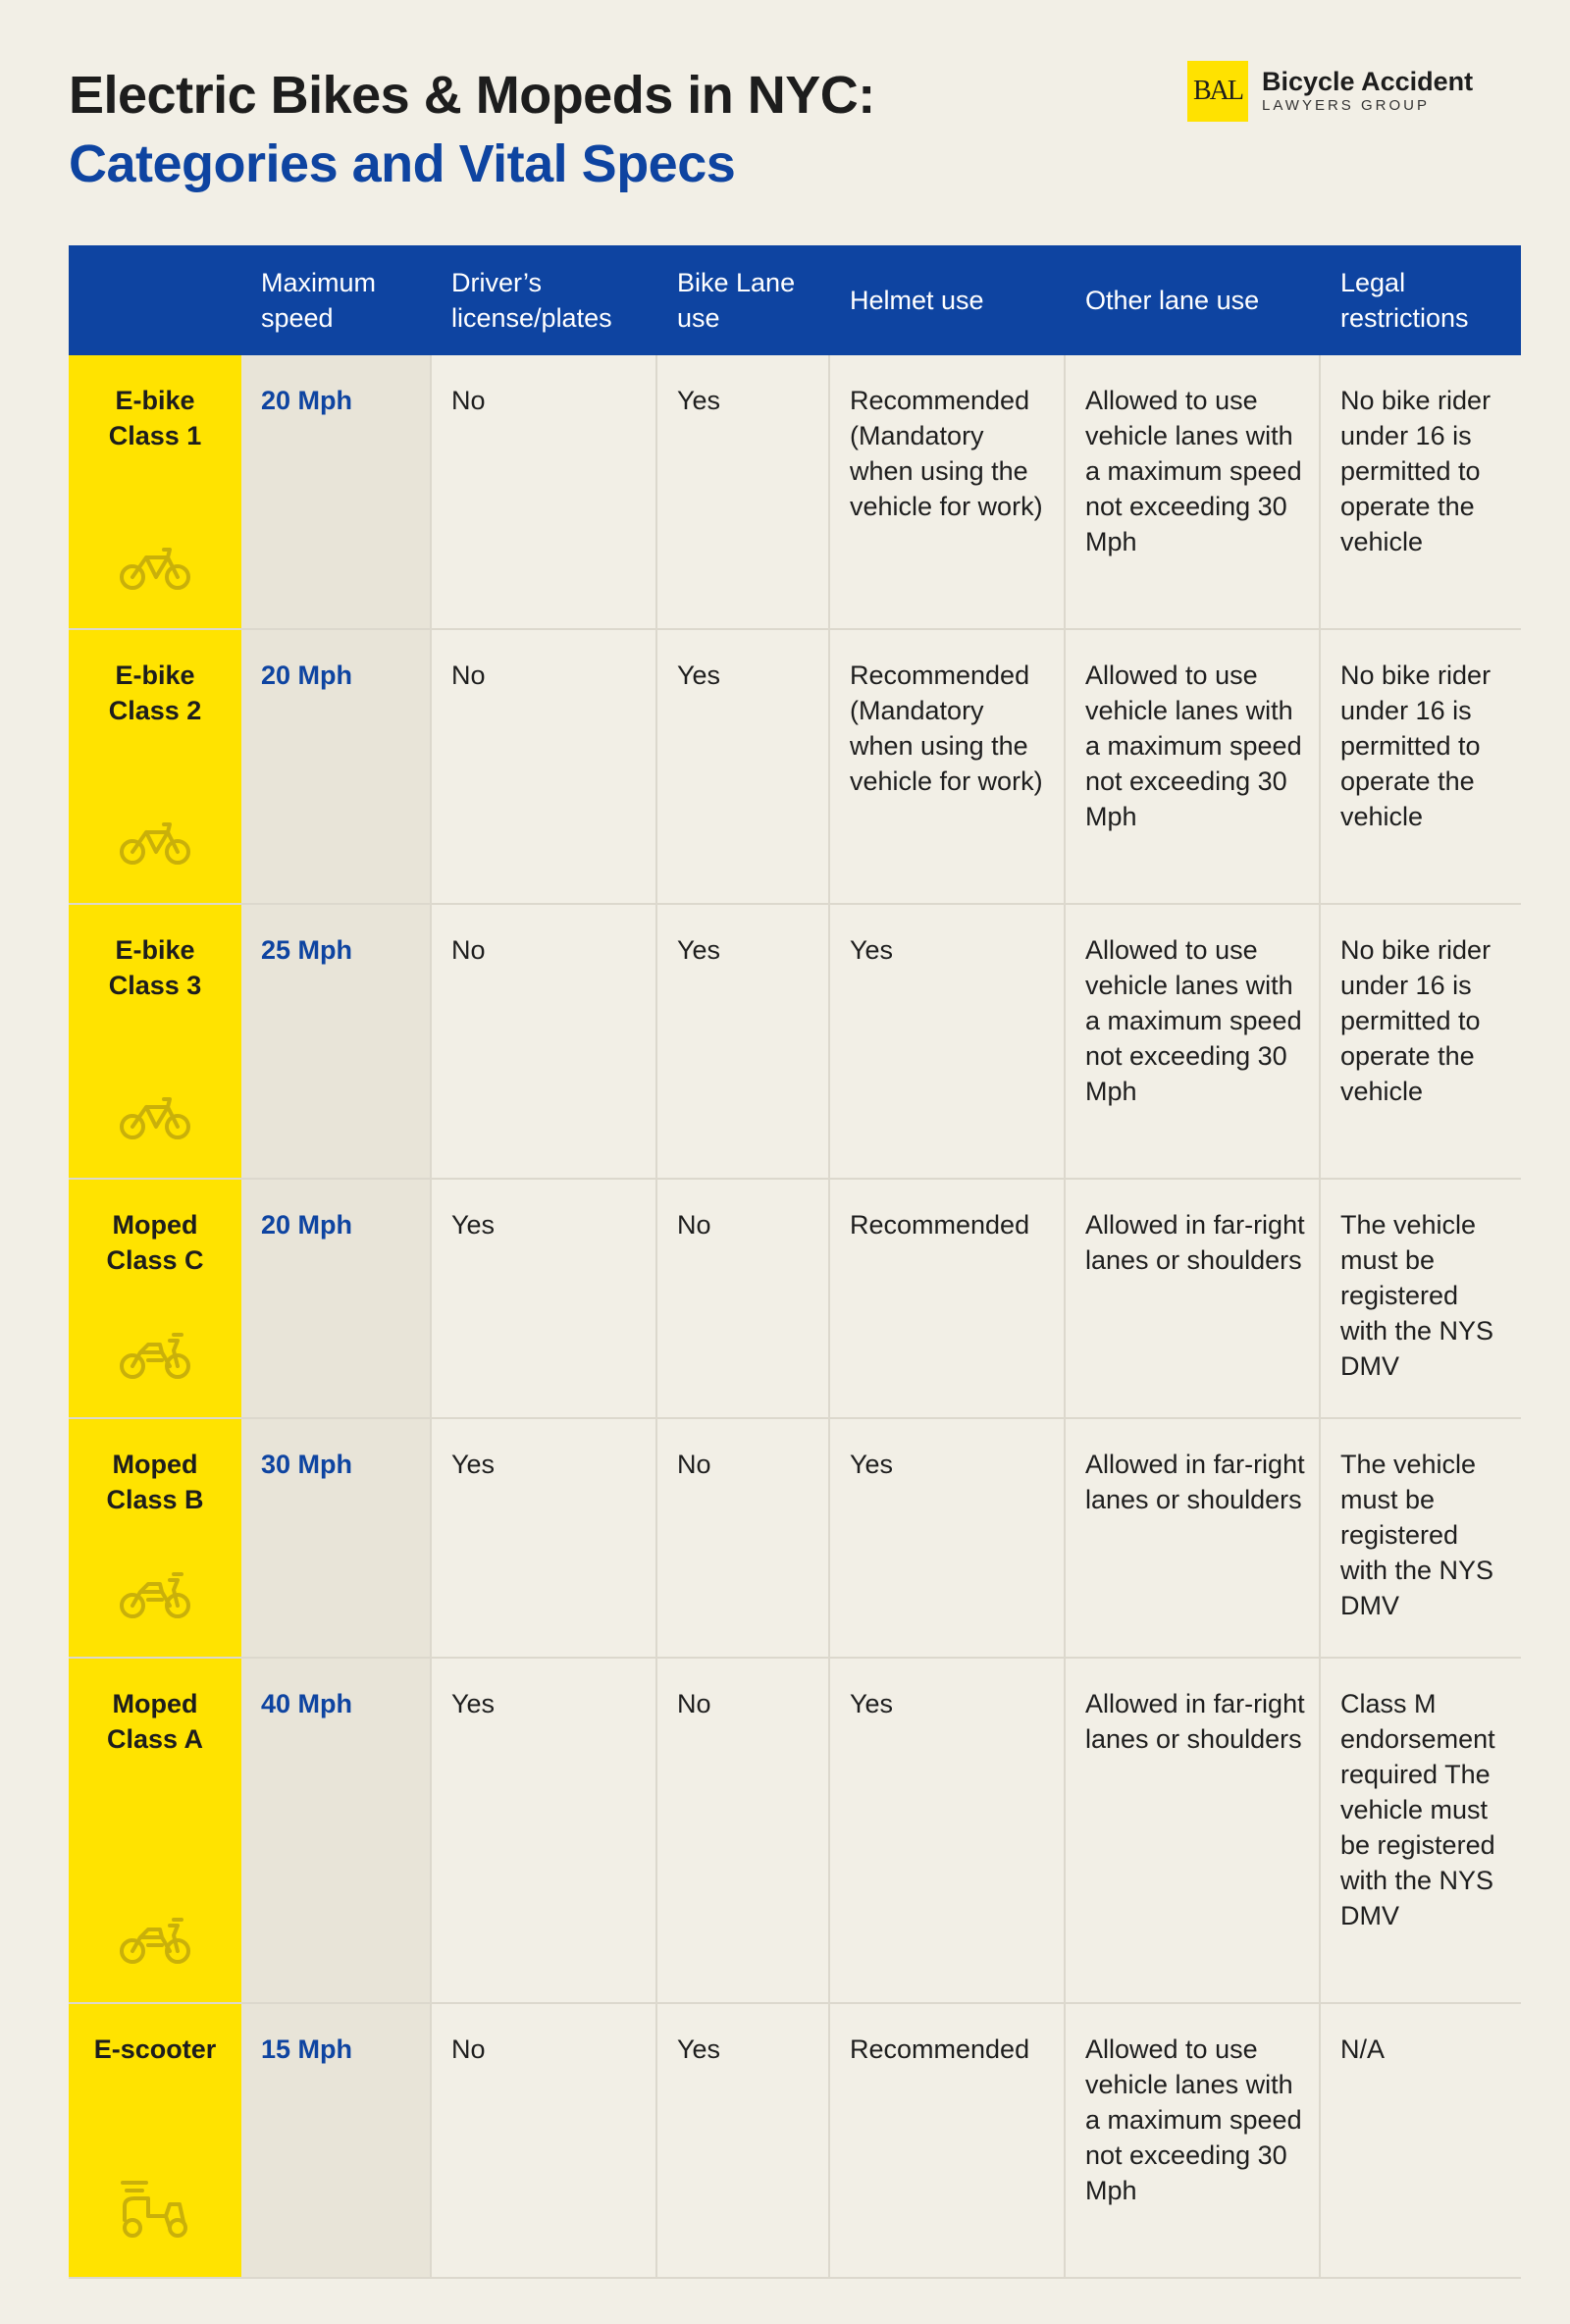 The image size is (1570, 2324). Describe the element at coordinates (155, 766) in the screenshot. I see `category-cell: E-bike Class 2` at that location.